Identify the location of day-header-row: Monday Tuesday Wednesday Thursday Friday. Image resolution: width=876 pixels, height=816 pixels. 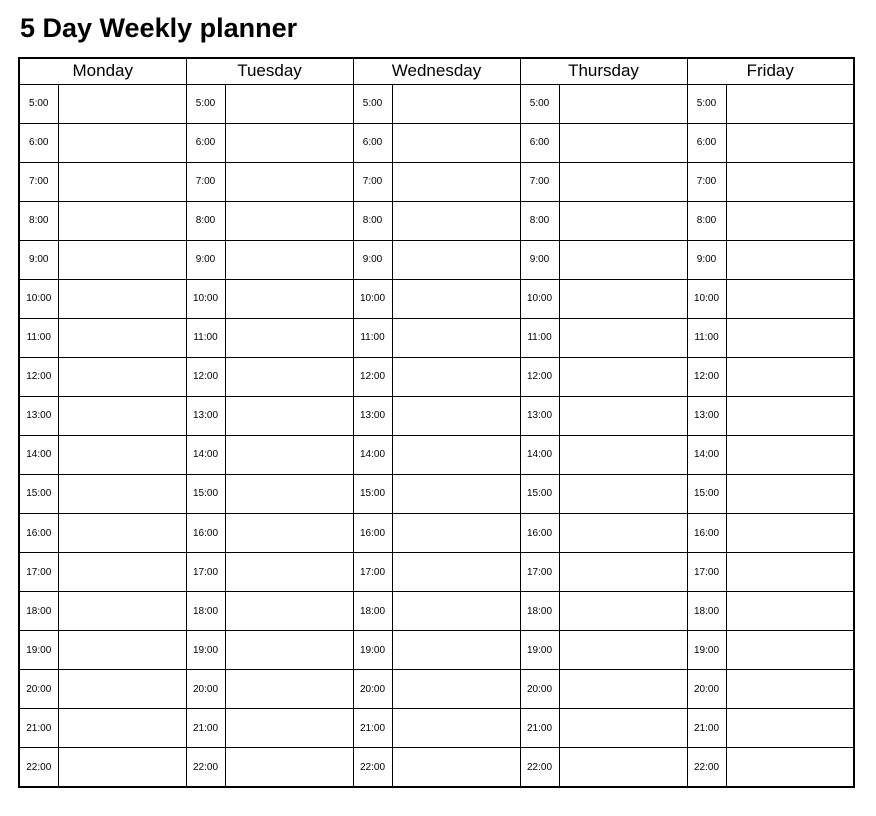
(436, 71).